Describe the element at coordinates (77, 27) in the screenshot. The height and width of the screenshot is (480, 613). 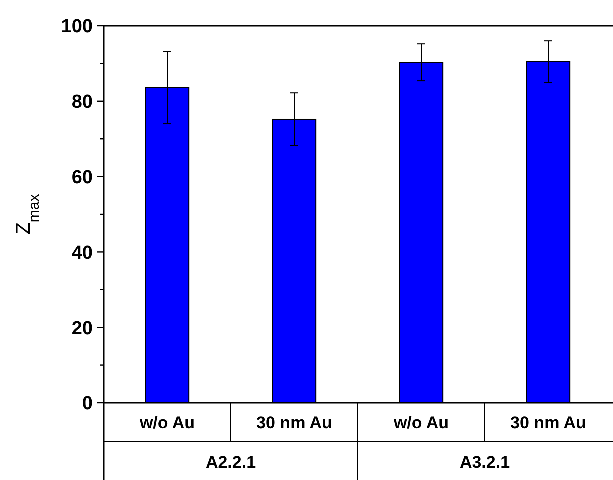
I see `y-tick-label: 100` at that location.